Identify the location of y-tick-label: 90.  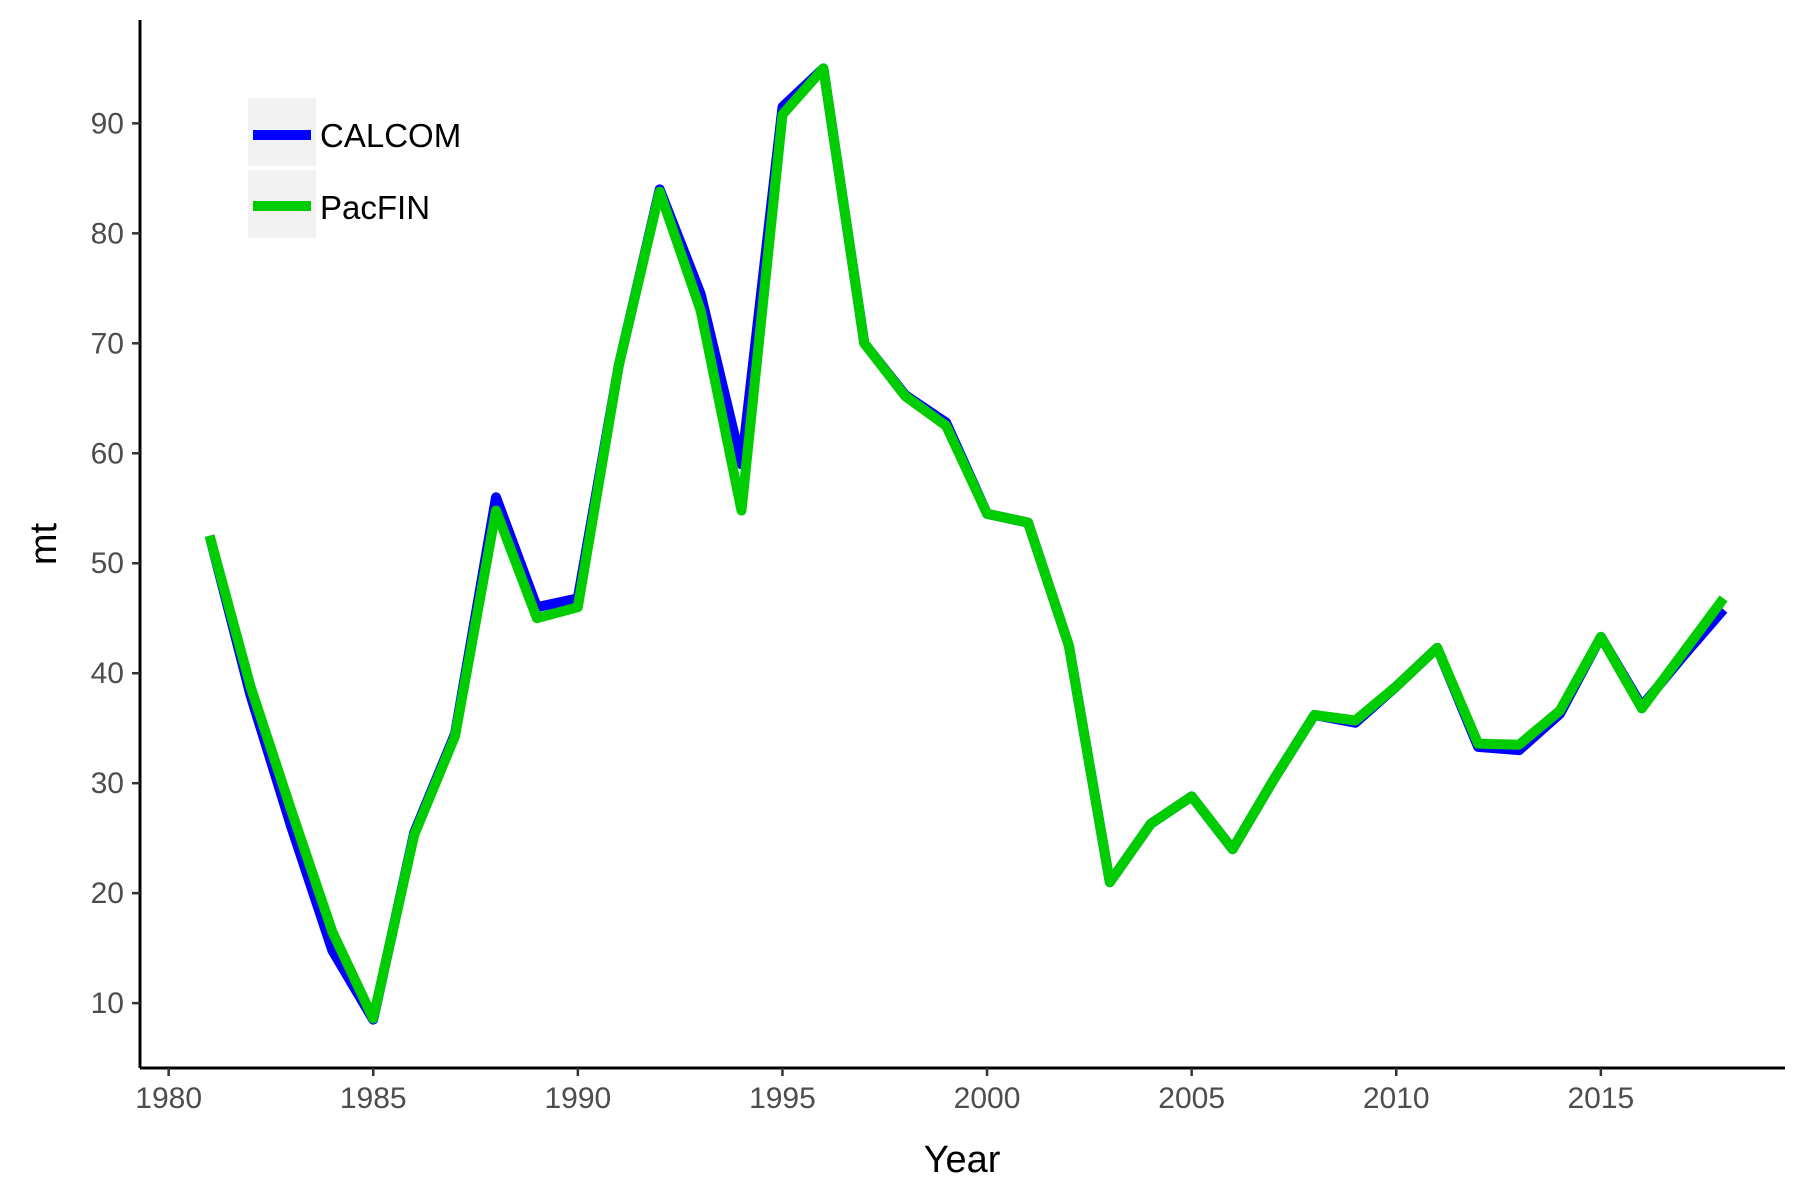
(107, 123).